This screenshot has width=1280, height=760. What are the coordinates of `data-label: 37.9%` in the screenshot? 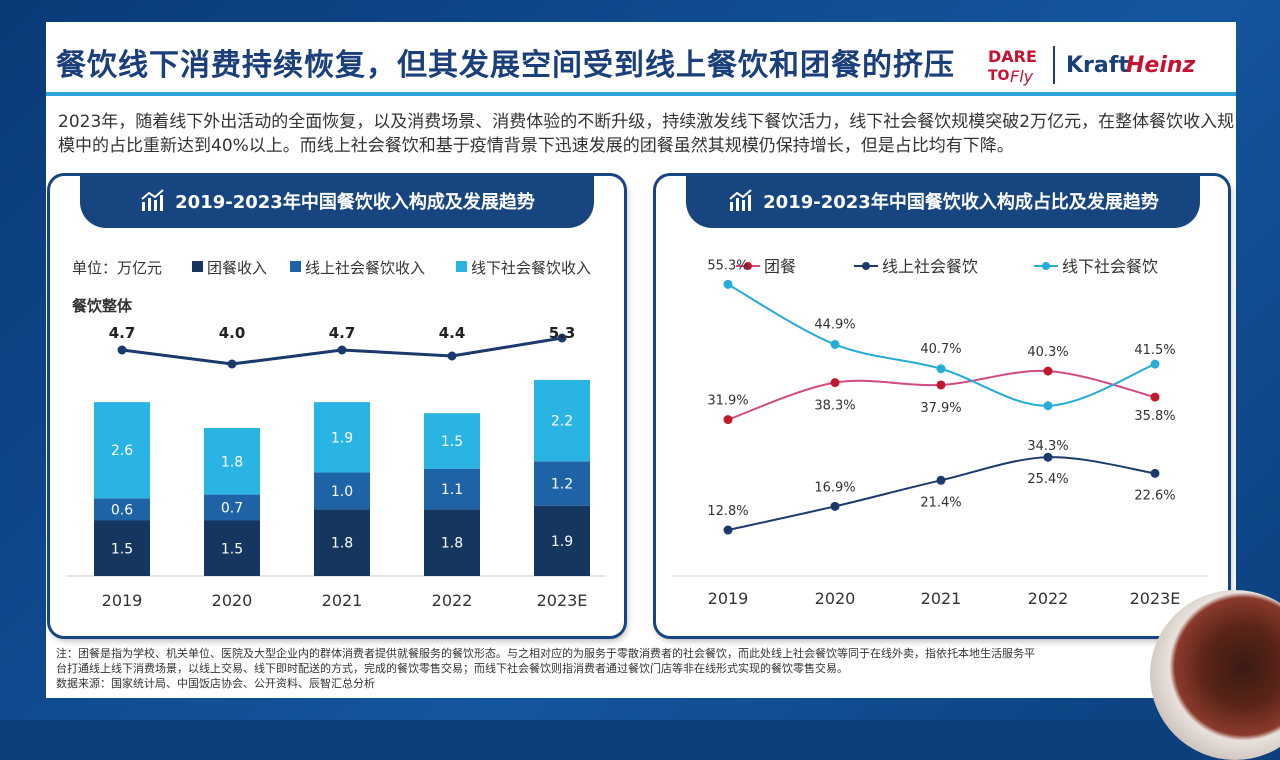 It's located at (940, 408).